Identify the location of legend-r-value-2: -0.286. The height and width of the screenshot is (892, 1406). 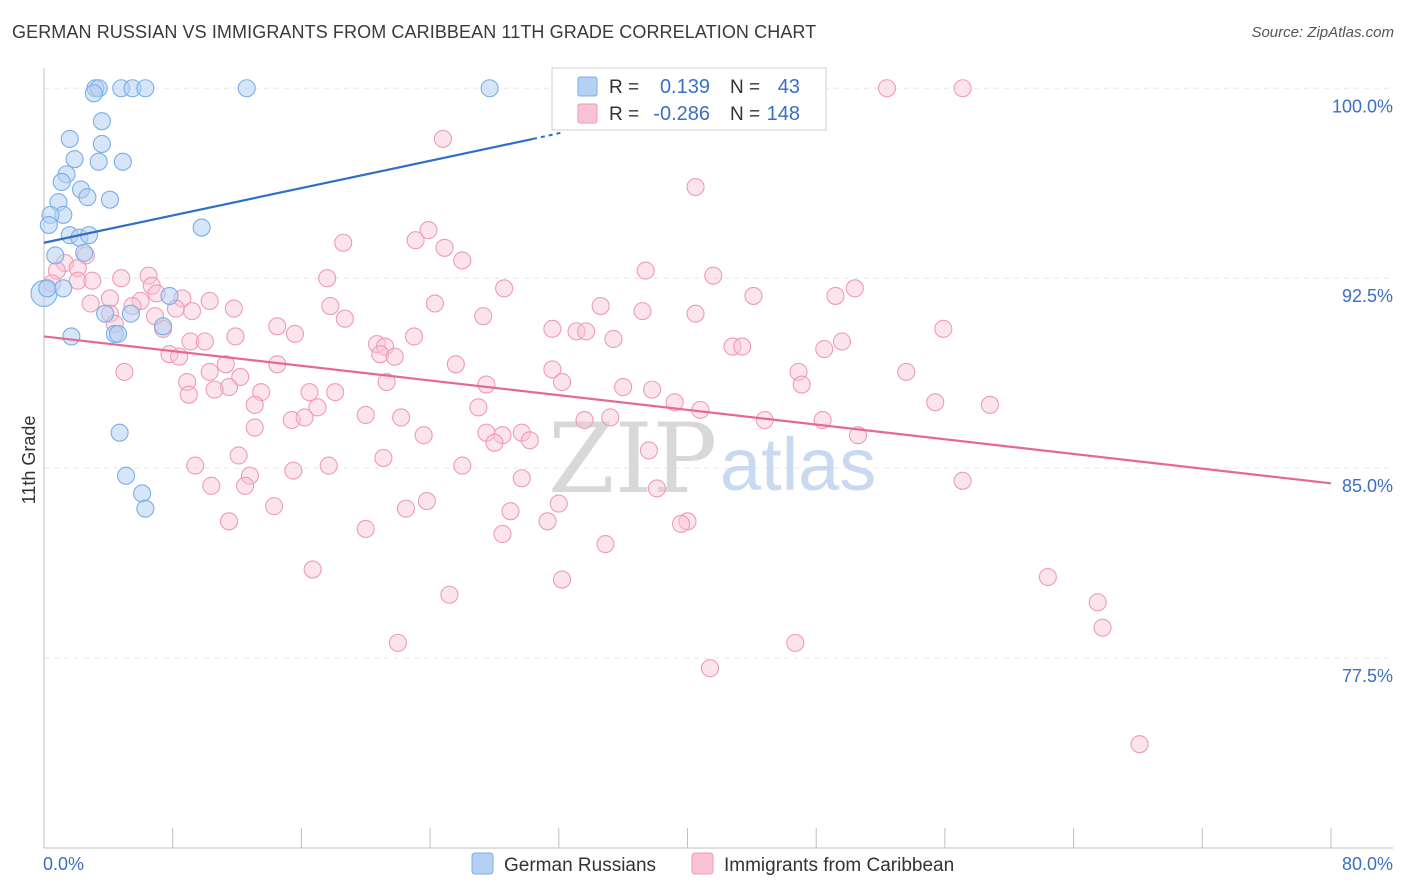
(681, 114).